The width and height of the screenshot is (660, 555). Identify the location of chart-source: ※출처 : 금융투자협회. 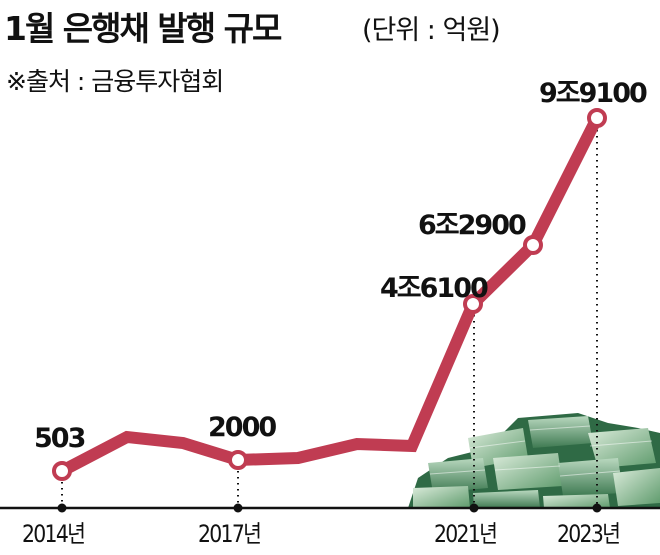
(115, 81).